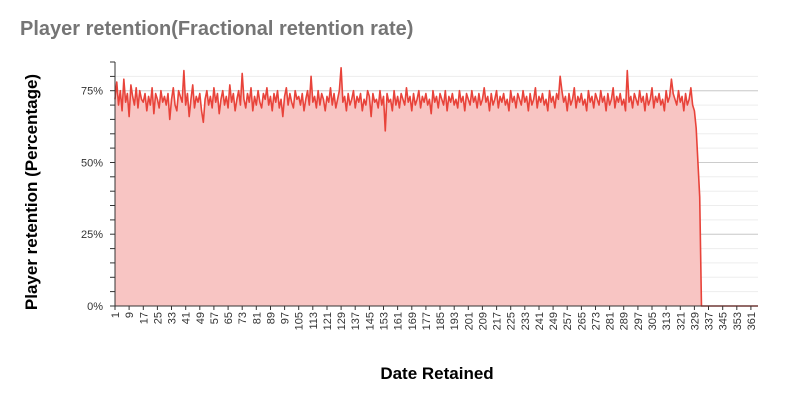 Image resolution: width=803 pixels, height=404 pixels. What do you see at coordinates (243, 318) in the screenshot?
I see `x-tick-label: 73` at bounding box center [243, 318].